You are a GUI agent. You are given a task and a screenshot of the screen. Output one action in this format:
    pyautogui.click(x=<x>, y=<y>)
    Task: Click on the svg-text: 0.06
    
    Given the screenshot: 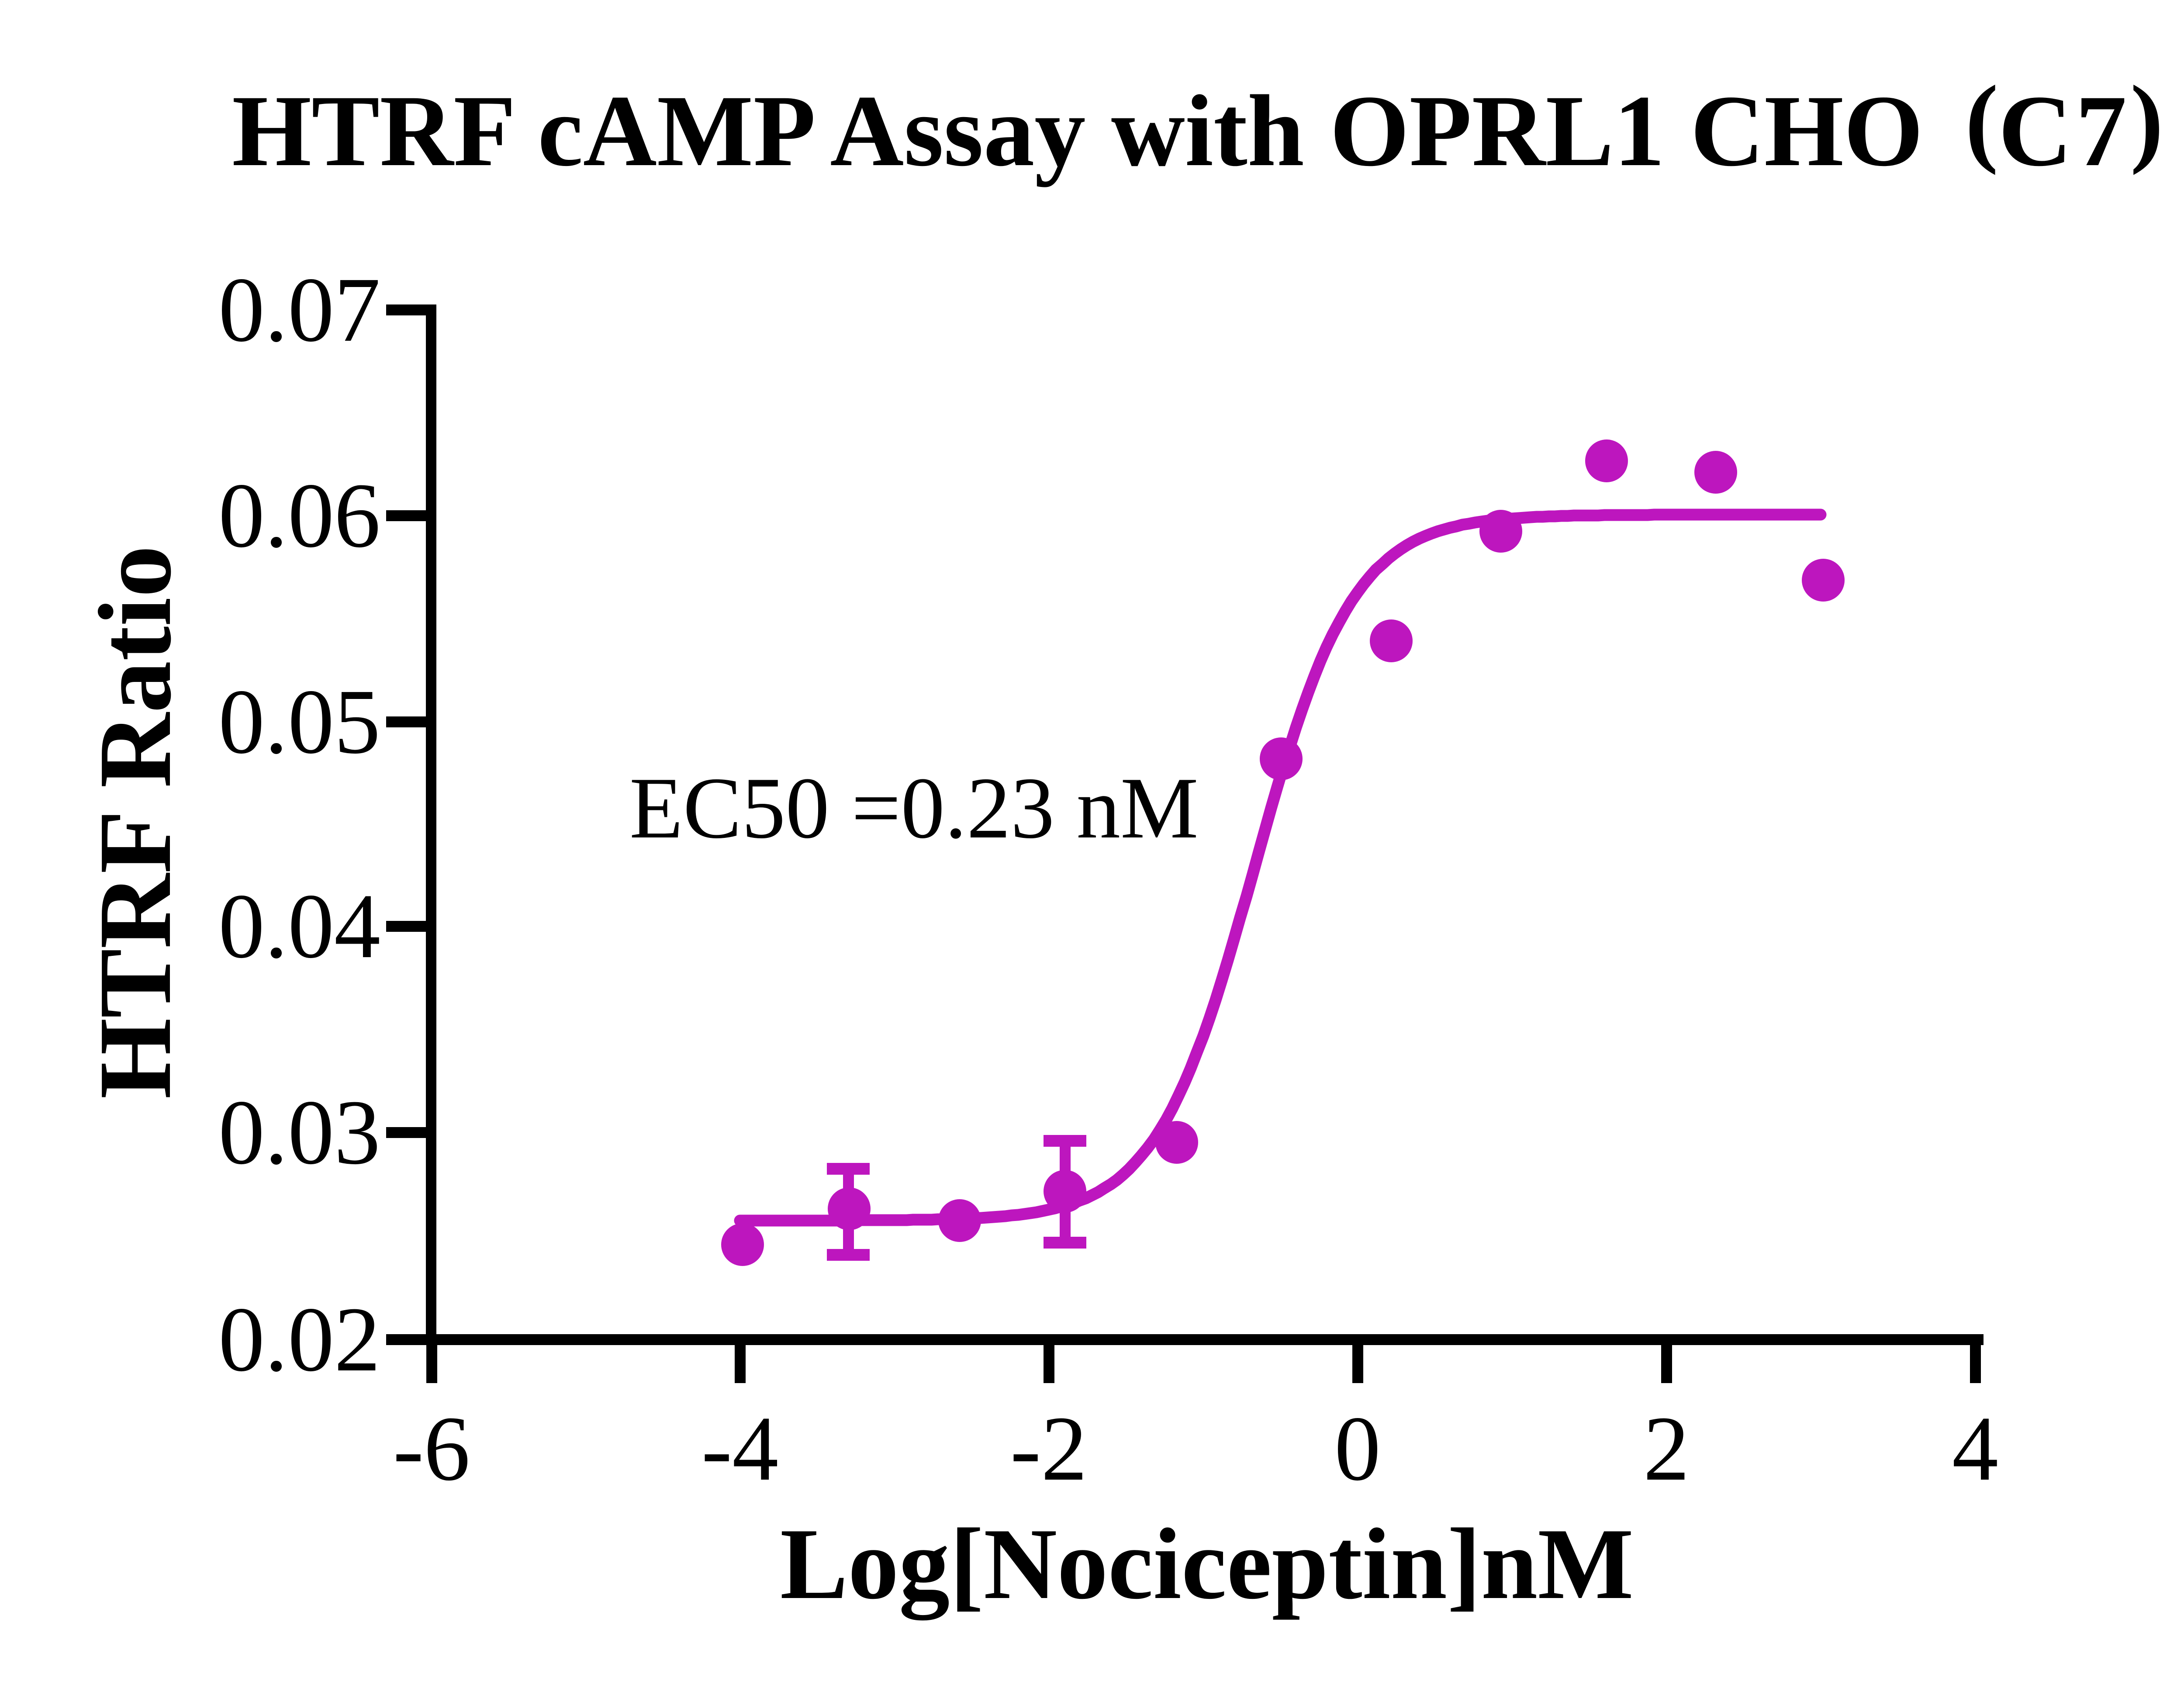 What is the action you would take?
    pyautogui.click(x=299, y=515)
    